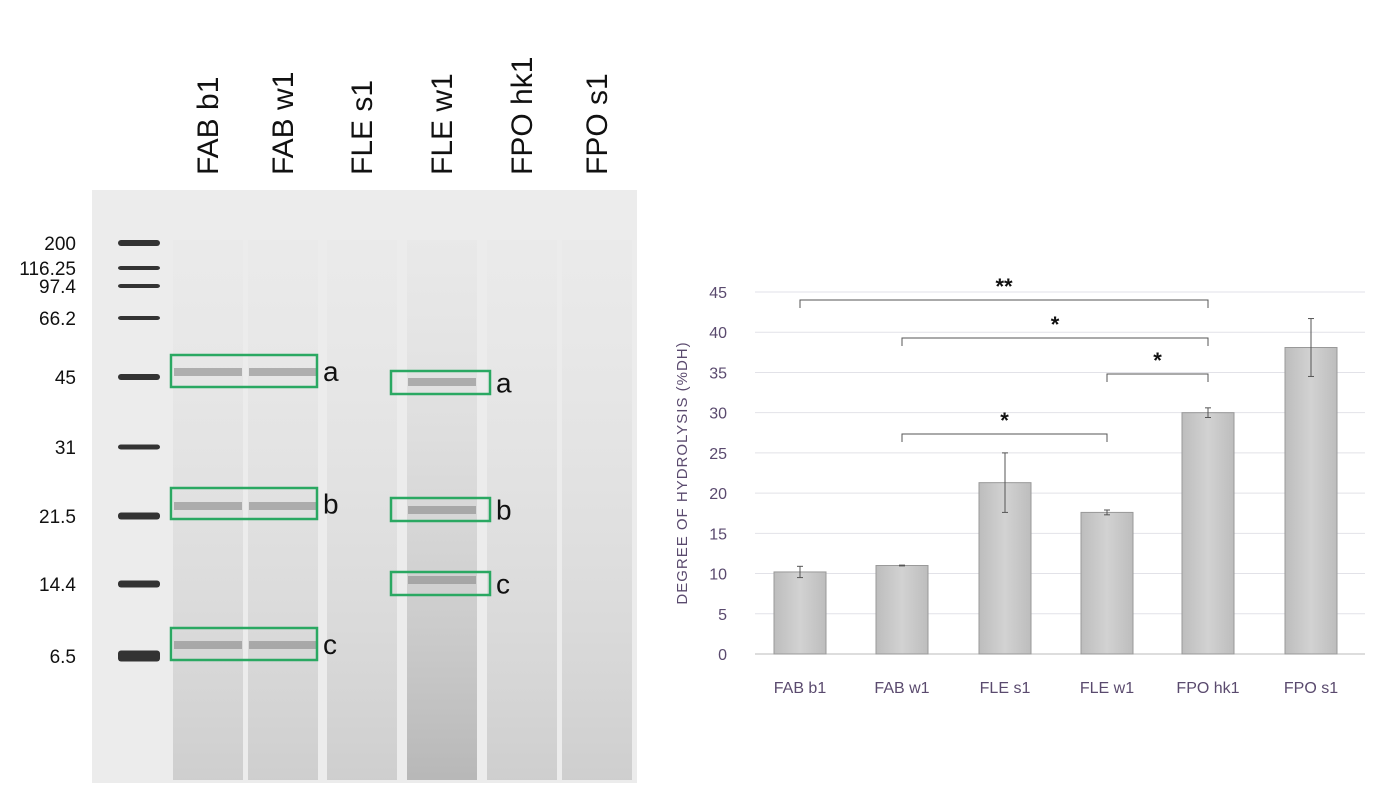 The width and height of the screenshot is (1396, 790). Describe the element at coordinates (1005, 688) in the screenshot. I see `x-tick-label: FLE s1` at that location.